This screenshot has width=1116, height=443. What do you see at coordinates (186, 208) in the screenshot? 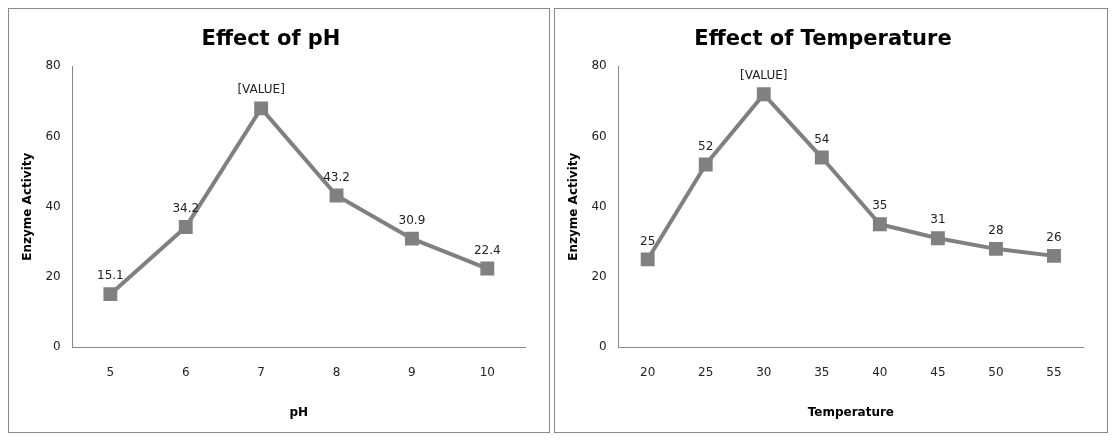
I see `data-label: 34.2` at bounding box center [186, 208].